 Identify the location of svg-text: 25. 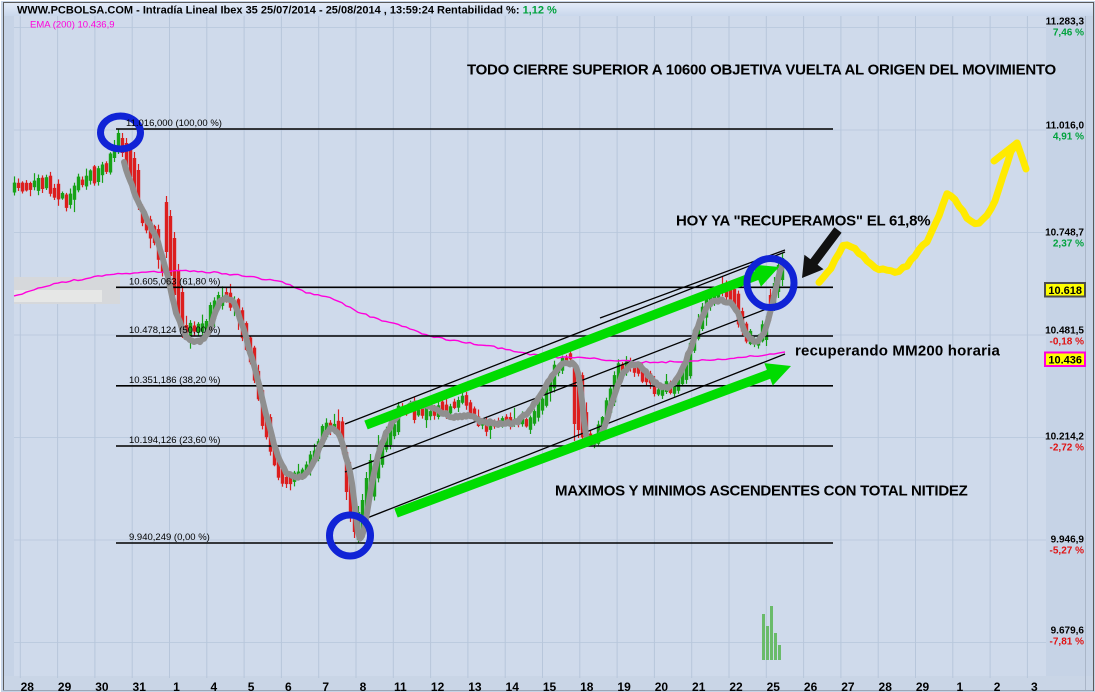
(774, 686).